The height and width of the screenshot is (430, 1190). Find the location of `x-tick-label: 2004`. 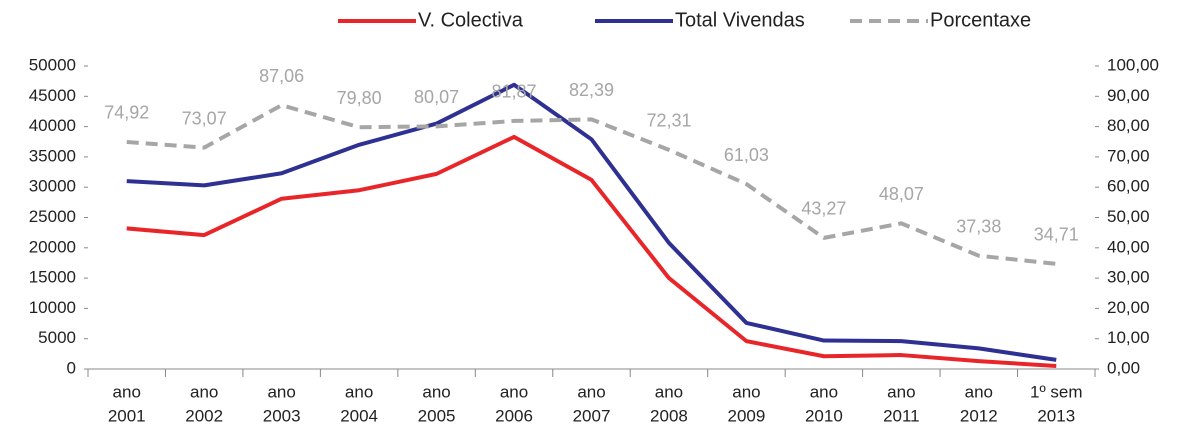

x-tick-label: 2004 is located at coordinates (359, 415).